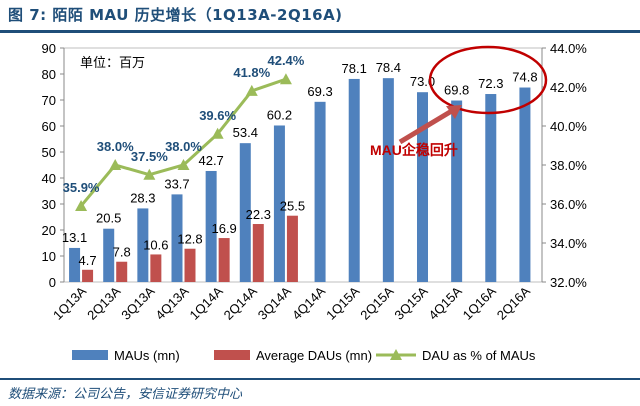 The width and height of the screenshot is (640, 406). I want to click on left-tick-label: 50, so click(49, 152).